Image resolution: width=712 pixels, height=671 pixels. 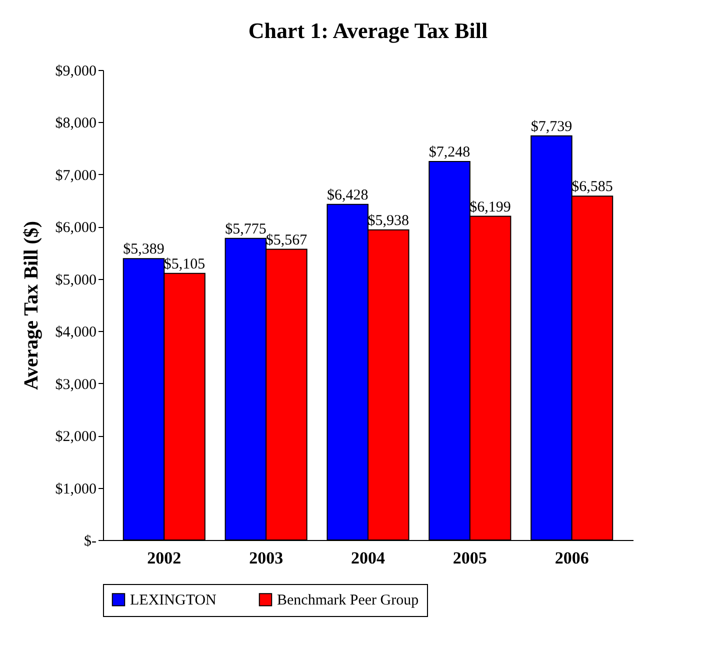 What do you see at coordinates (266, 558) in the screenshot?
I see `x-tick-label: 2003` at bounding box center [266, 558].